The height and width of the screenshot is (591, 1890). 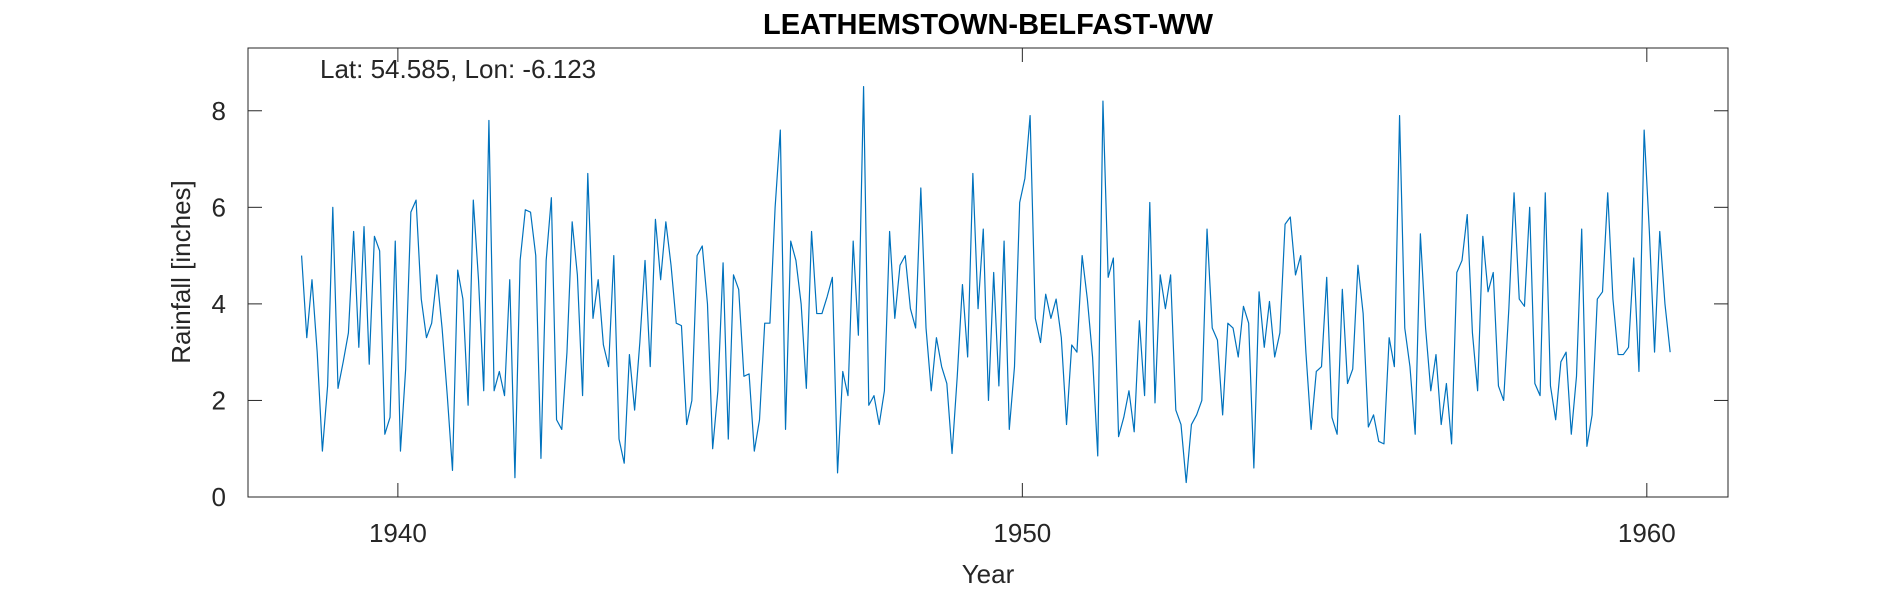 What do you see at coordinates (988, 574) in the screenshot?
I see `x-axis-label: Year` at bounding box center [988, 574].